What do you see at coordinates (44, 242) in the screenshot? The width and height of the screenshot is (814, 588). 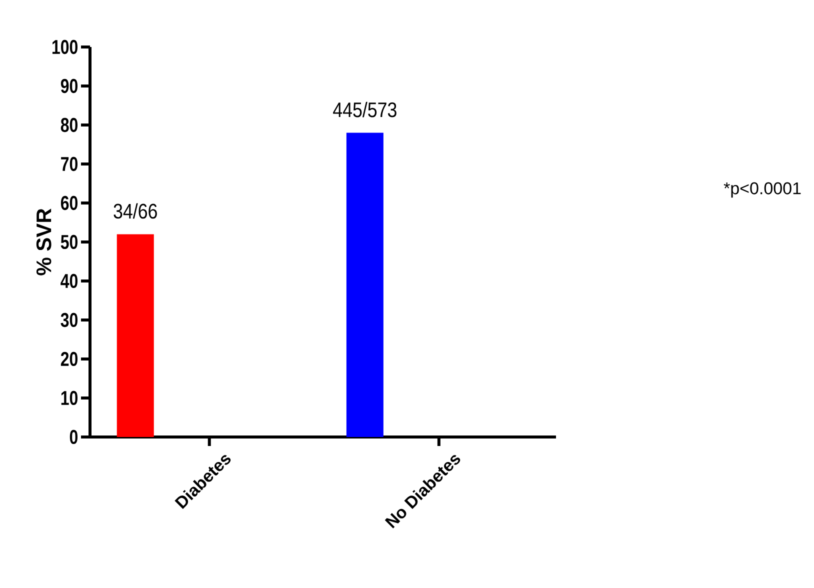 I see `y-axis-title: % SVR` at bounding box center [44, 242].